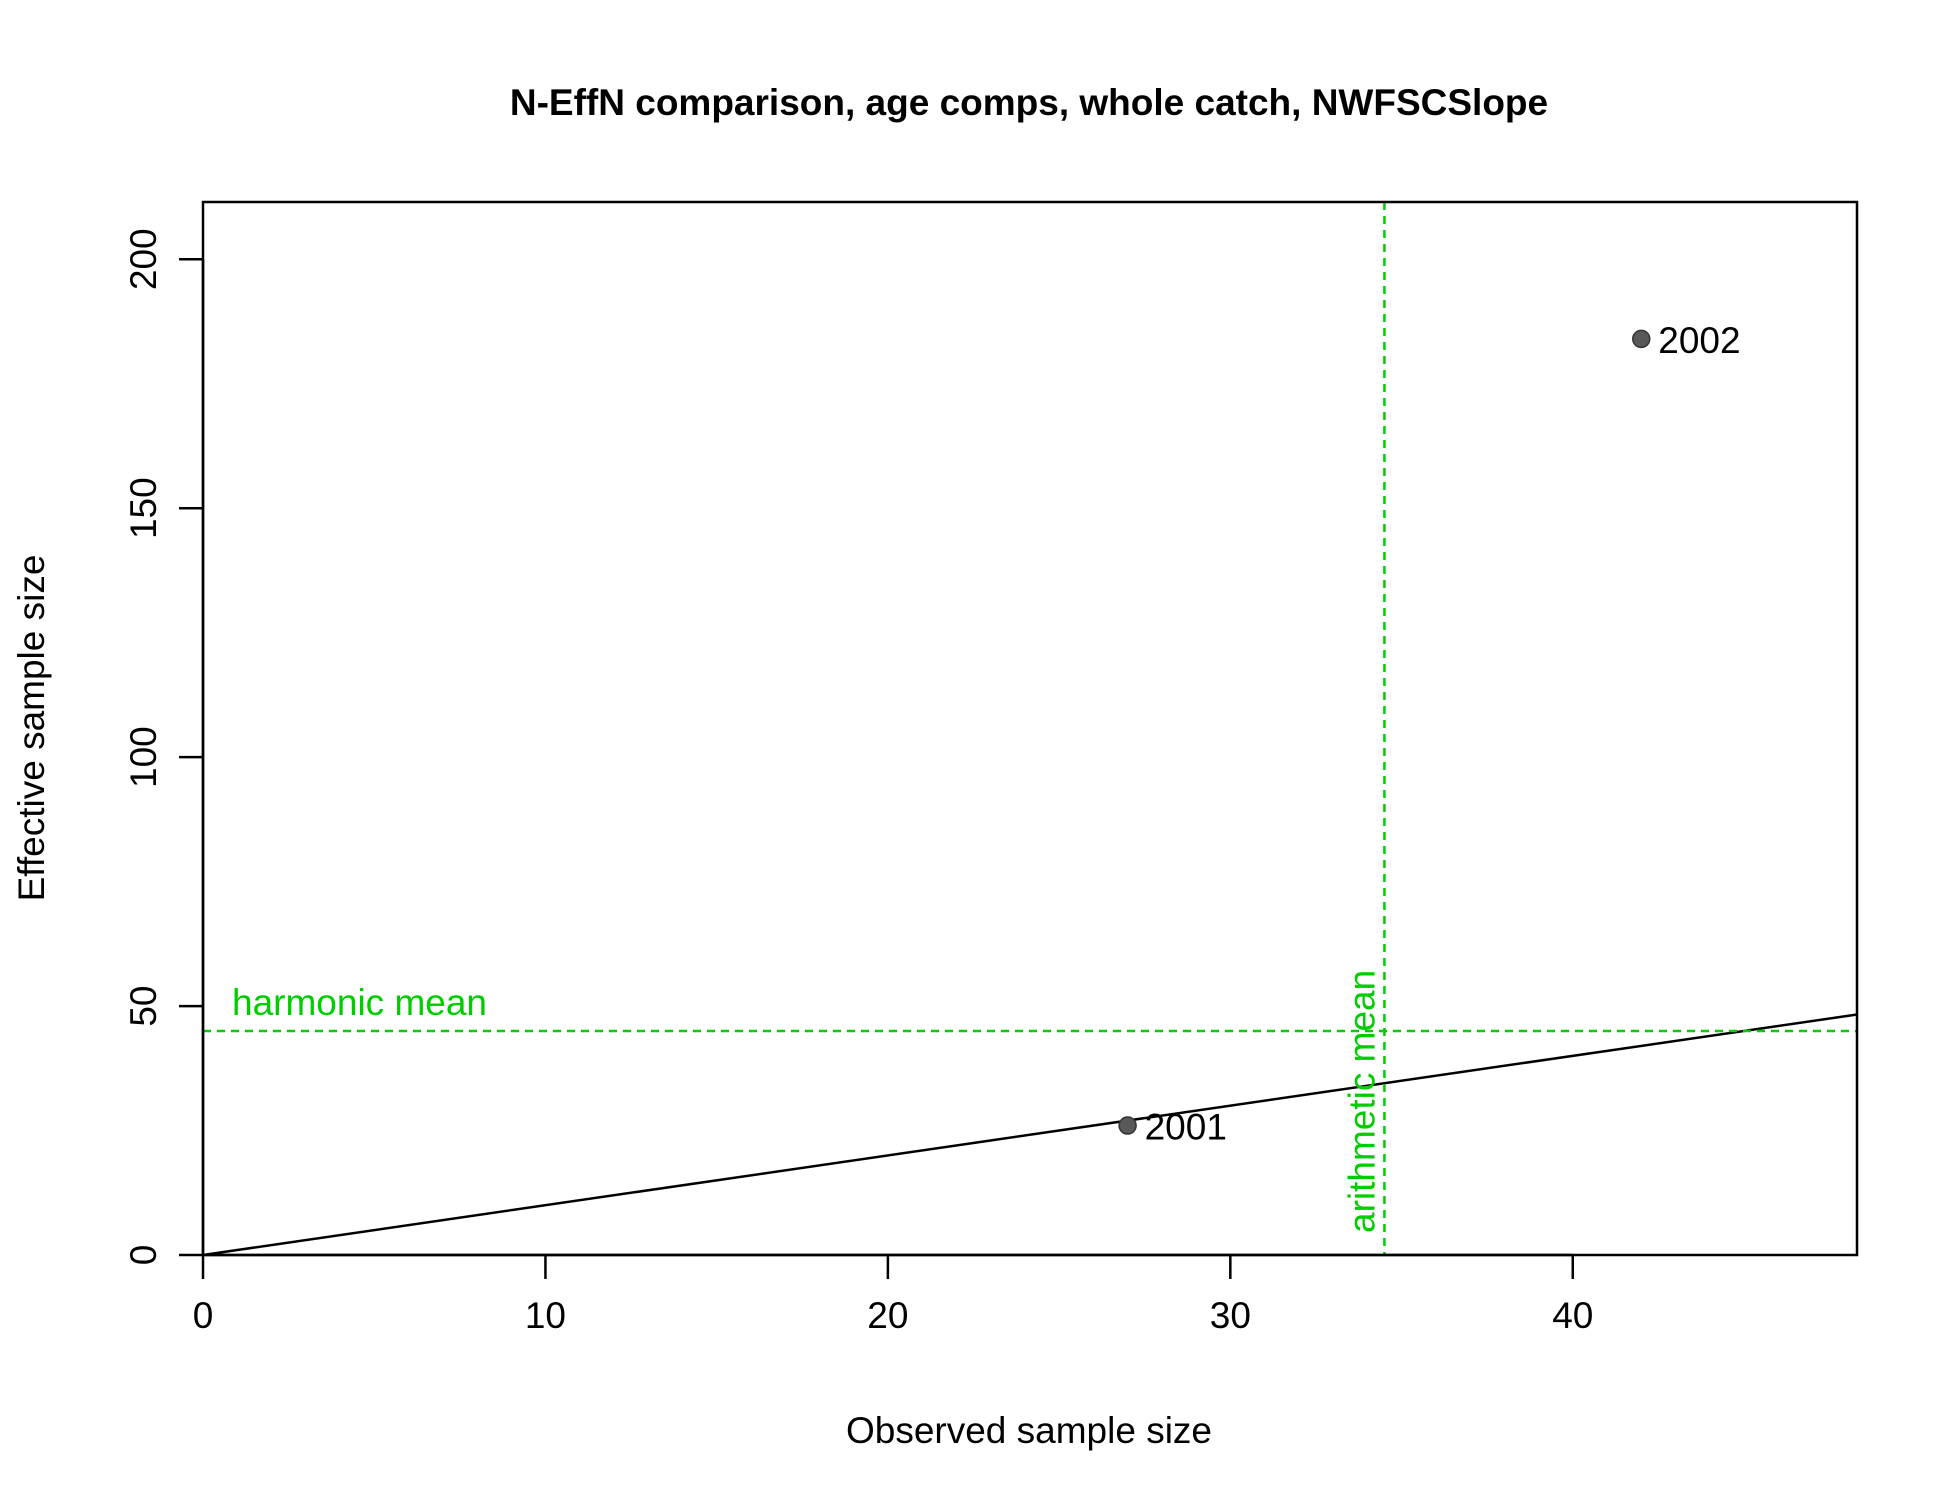  What do you see at coordinates (203, 1315) in the screenshot?
I see `x-tick-label-0: 0` at bounding box center [203, 1315].